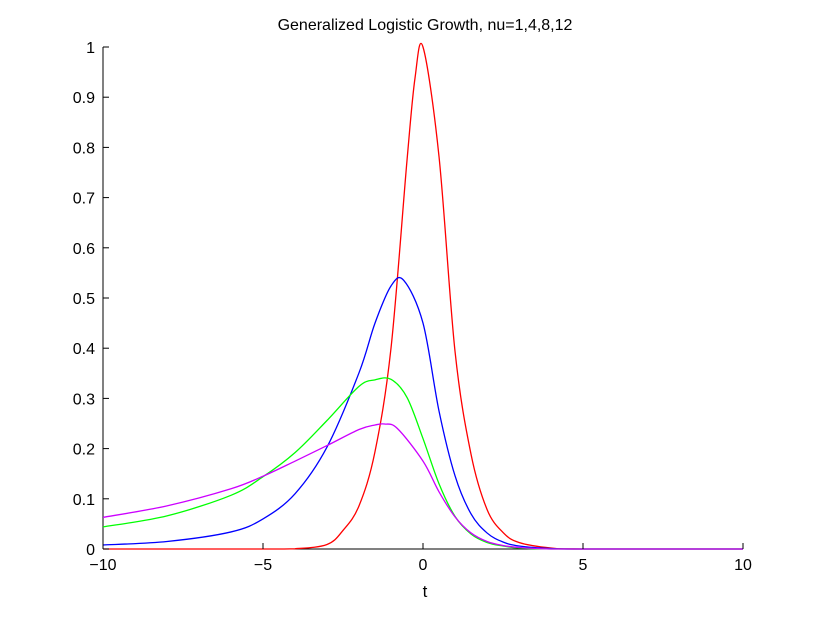  I want to click on y-tick-label: 0.9, so click(84, 98).